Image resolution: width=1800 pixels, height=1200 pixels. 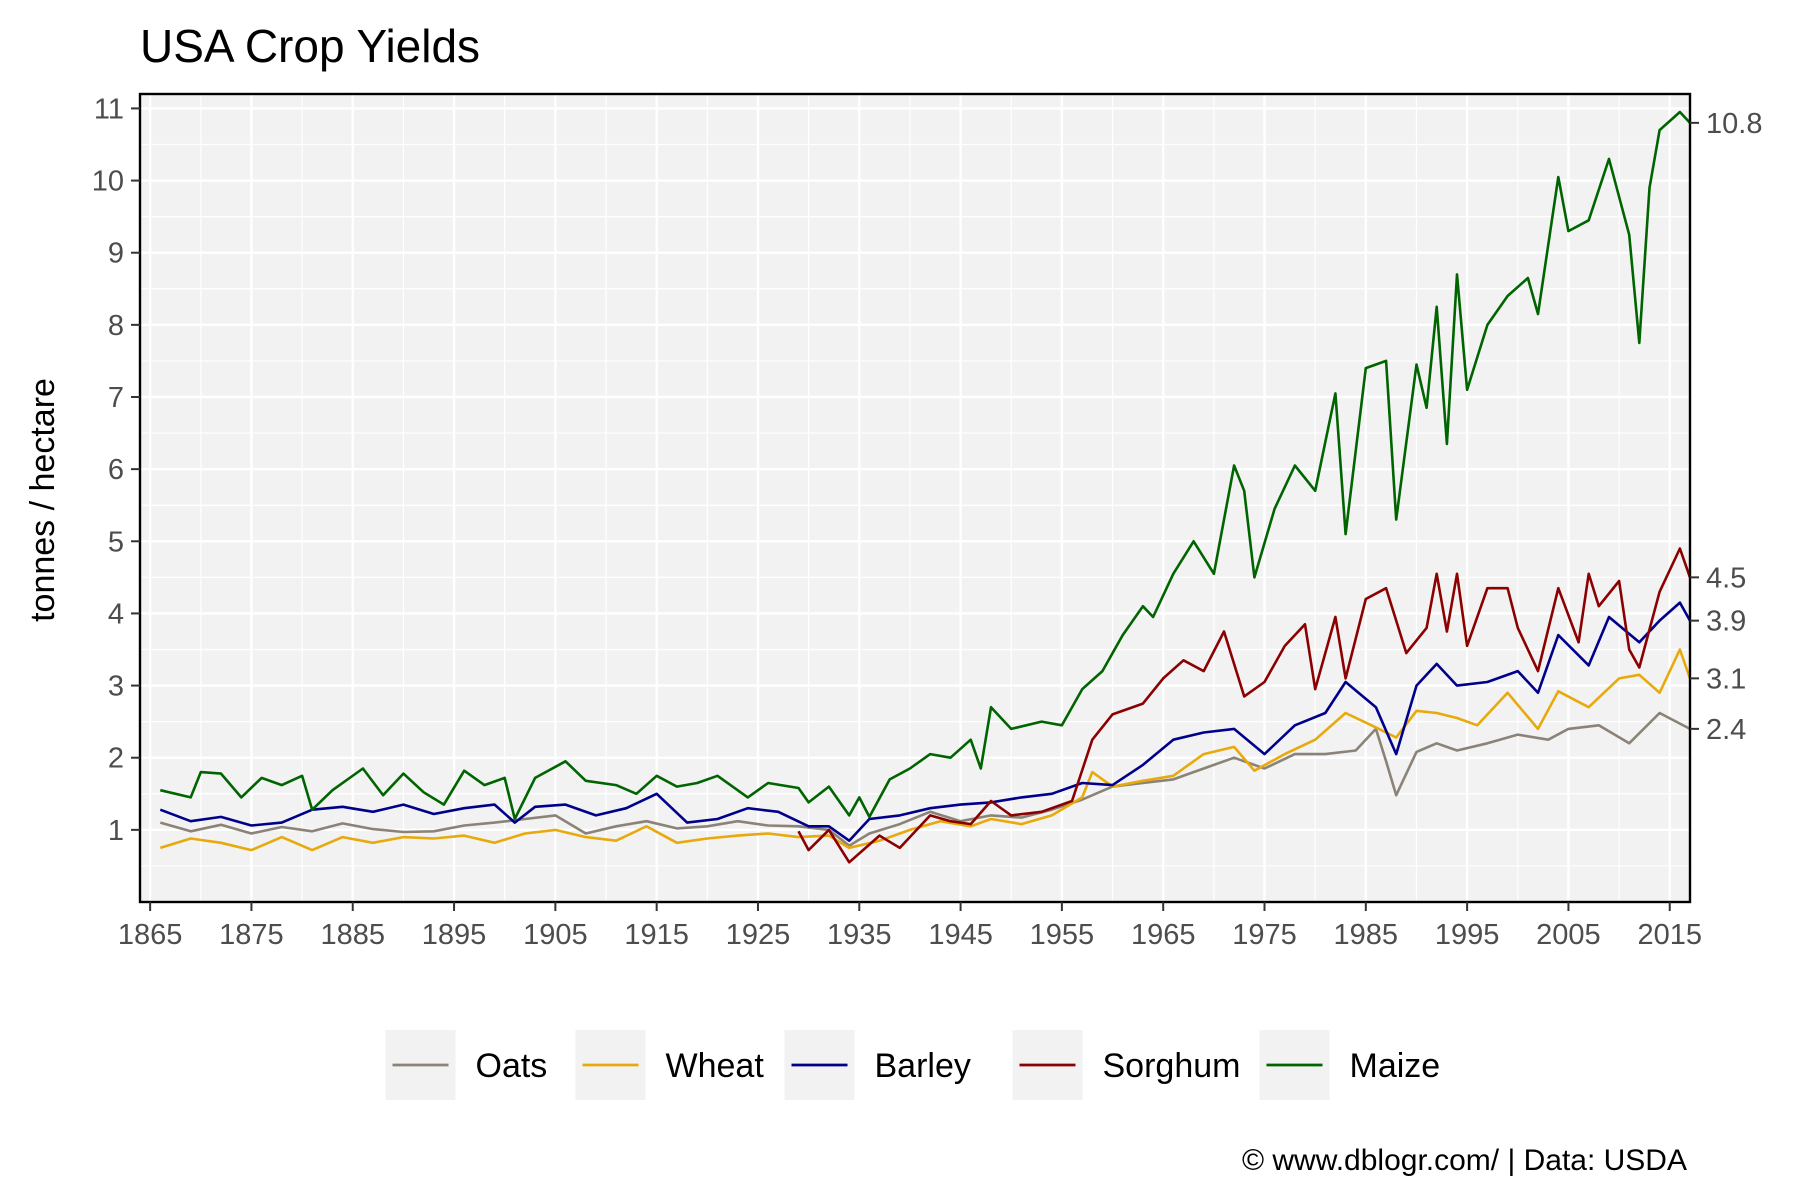 I want to click on chart-title: USA Crop Yields, so click(x=310, y=46).